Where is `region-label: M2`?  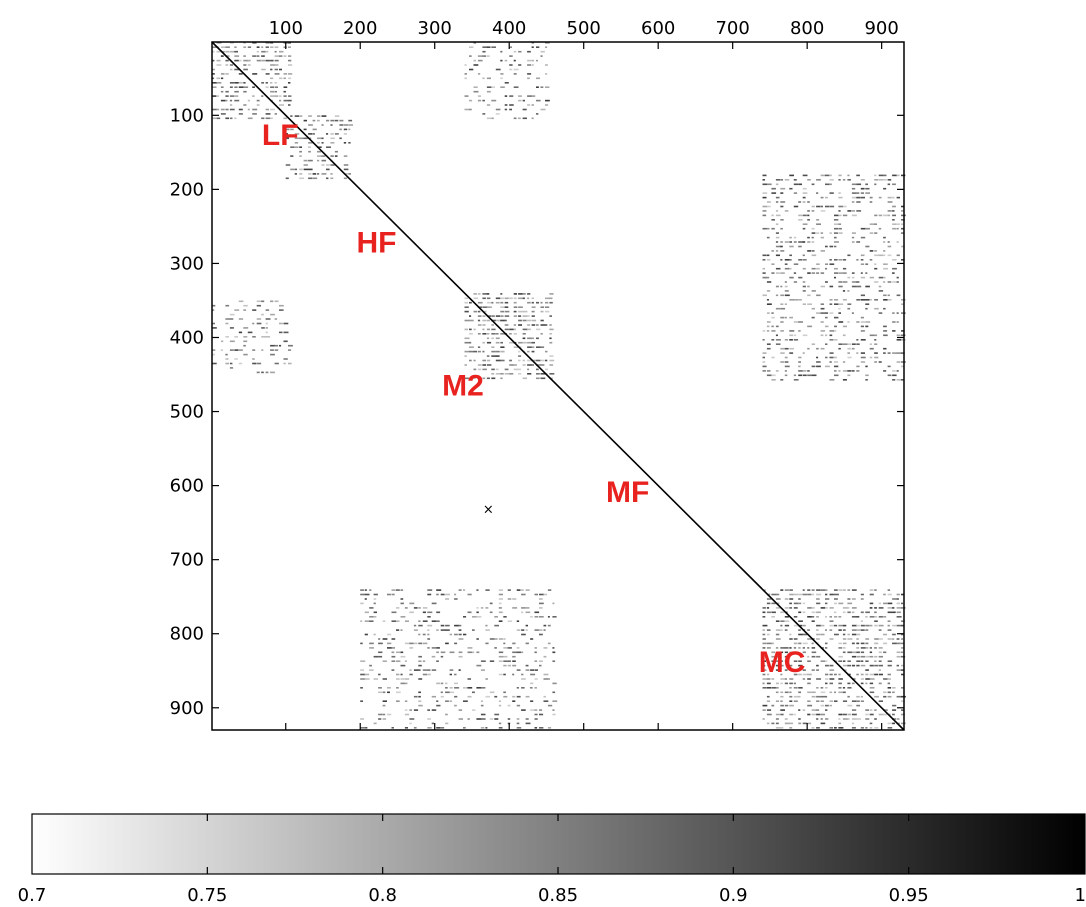
region-label: M2 is located at coordinates (463, 385).